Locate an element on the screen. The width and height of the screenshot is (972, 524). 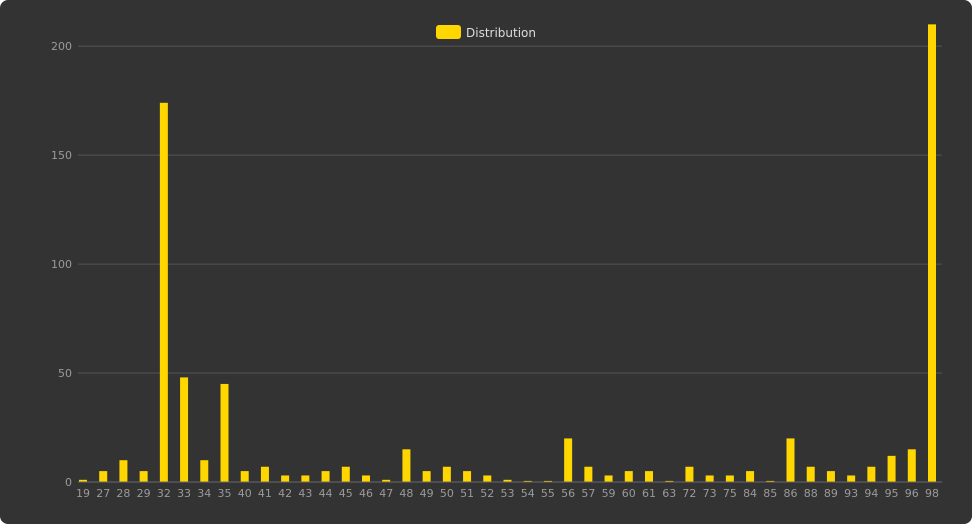
x-tick-label: 98 is located at coordinates (932, 493).